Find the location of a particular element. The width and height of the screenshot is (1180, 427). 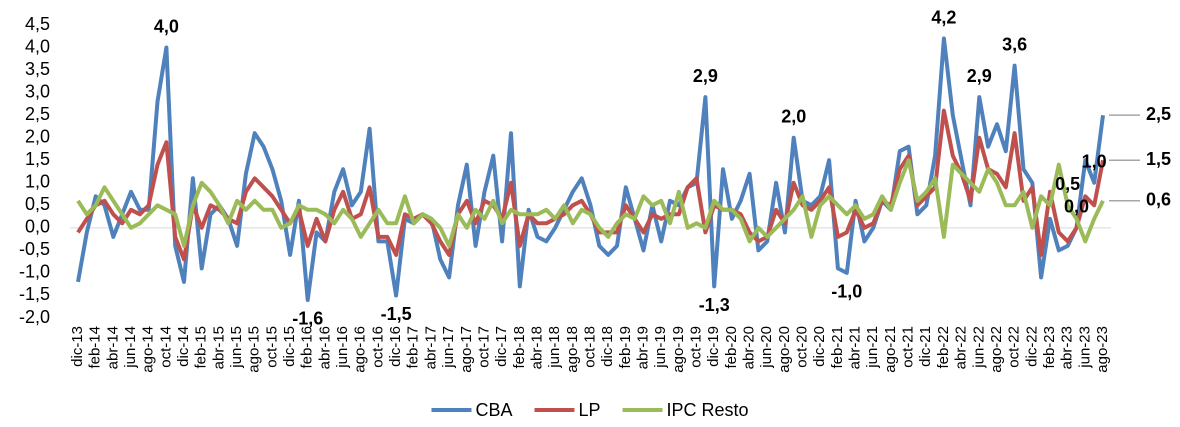

x-tick-label: dic-20 is located at coordinates (819, 346).